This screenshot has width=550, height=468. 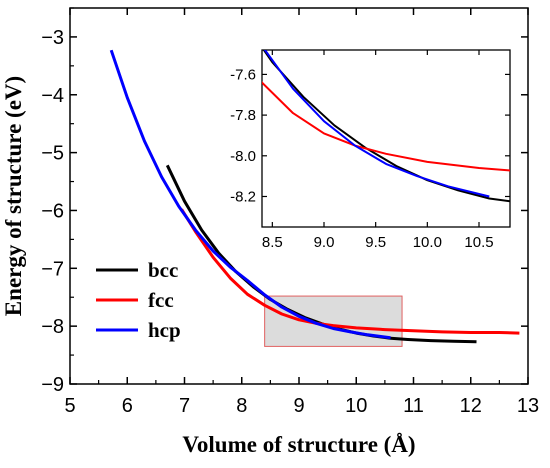 What do you see at coordinates (243, 74) in the screenshot?
I see `inset-y-tick-label: -7.6` at bounding box center [243, 74].